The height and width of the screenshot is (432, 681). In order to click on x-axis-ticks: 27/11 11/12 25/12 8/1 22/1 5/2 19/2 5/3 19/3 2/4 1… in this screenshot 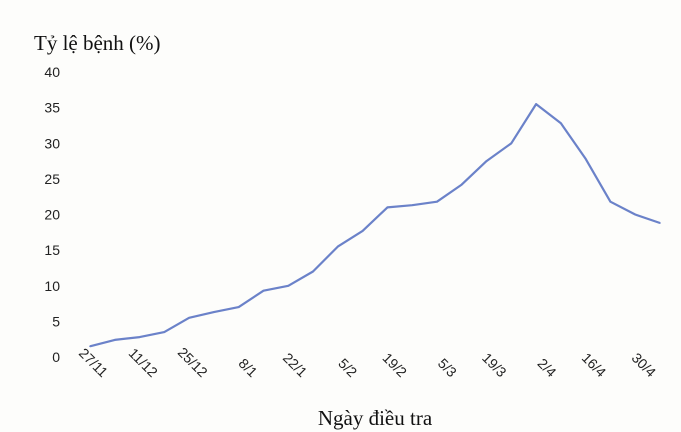, I will do `click(368, 362)`.